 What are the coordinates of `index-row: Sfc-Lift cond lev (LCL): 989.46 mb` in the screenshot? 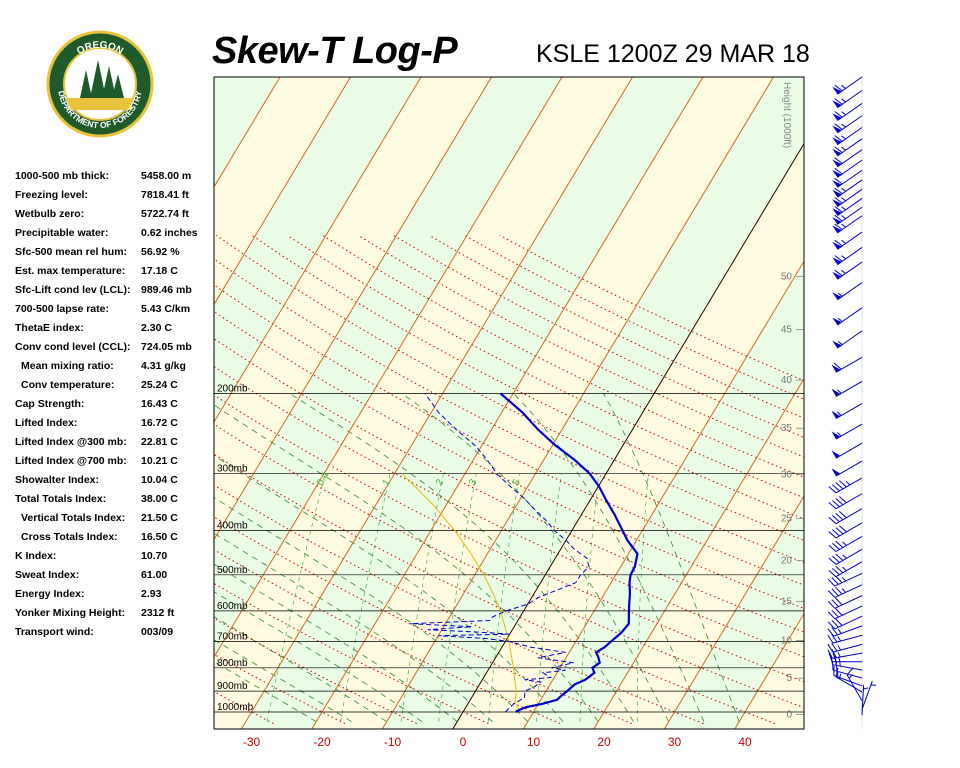 It's located at (115, 291).